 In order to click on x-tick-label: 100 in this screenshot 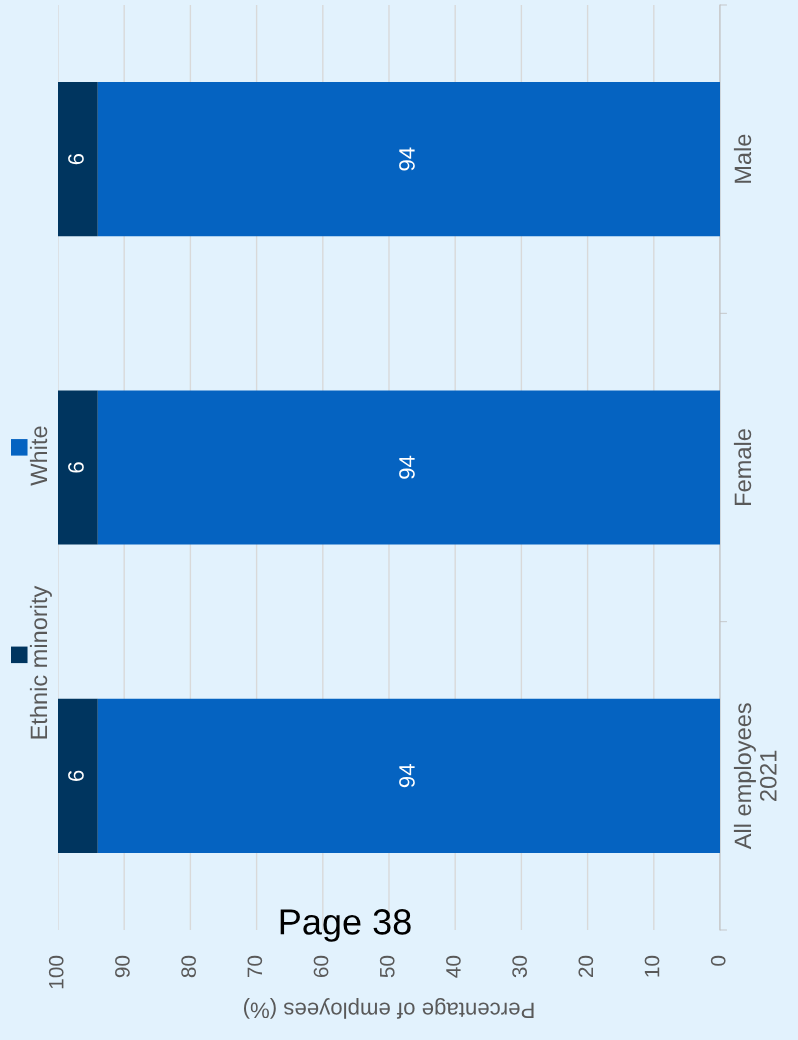, I will do `click(56, 972)`.